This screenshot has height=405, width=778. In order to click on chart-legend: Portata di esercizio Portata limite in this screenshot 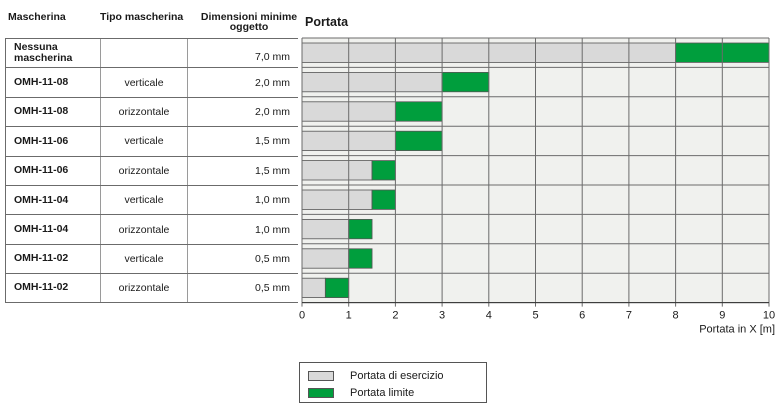, I will do `click(393, 382)`.